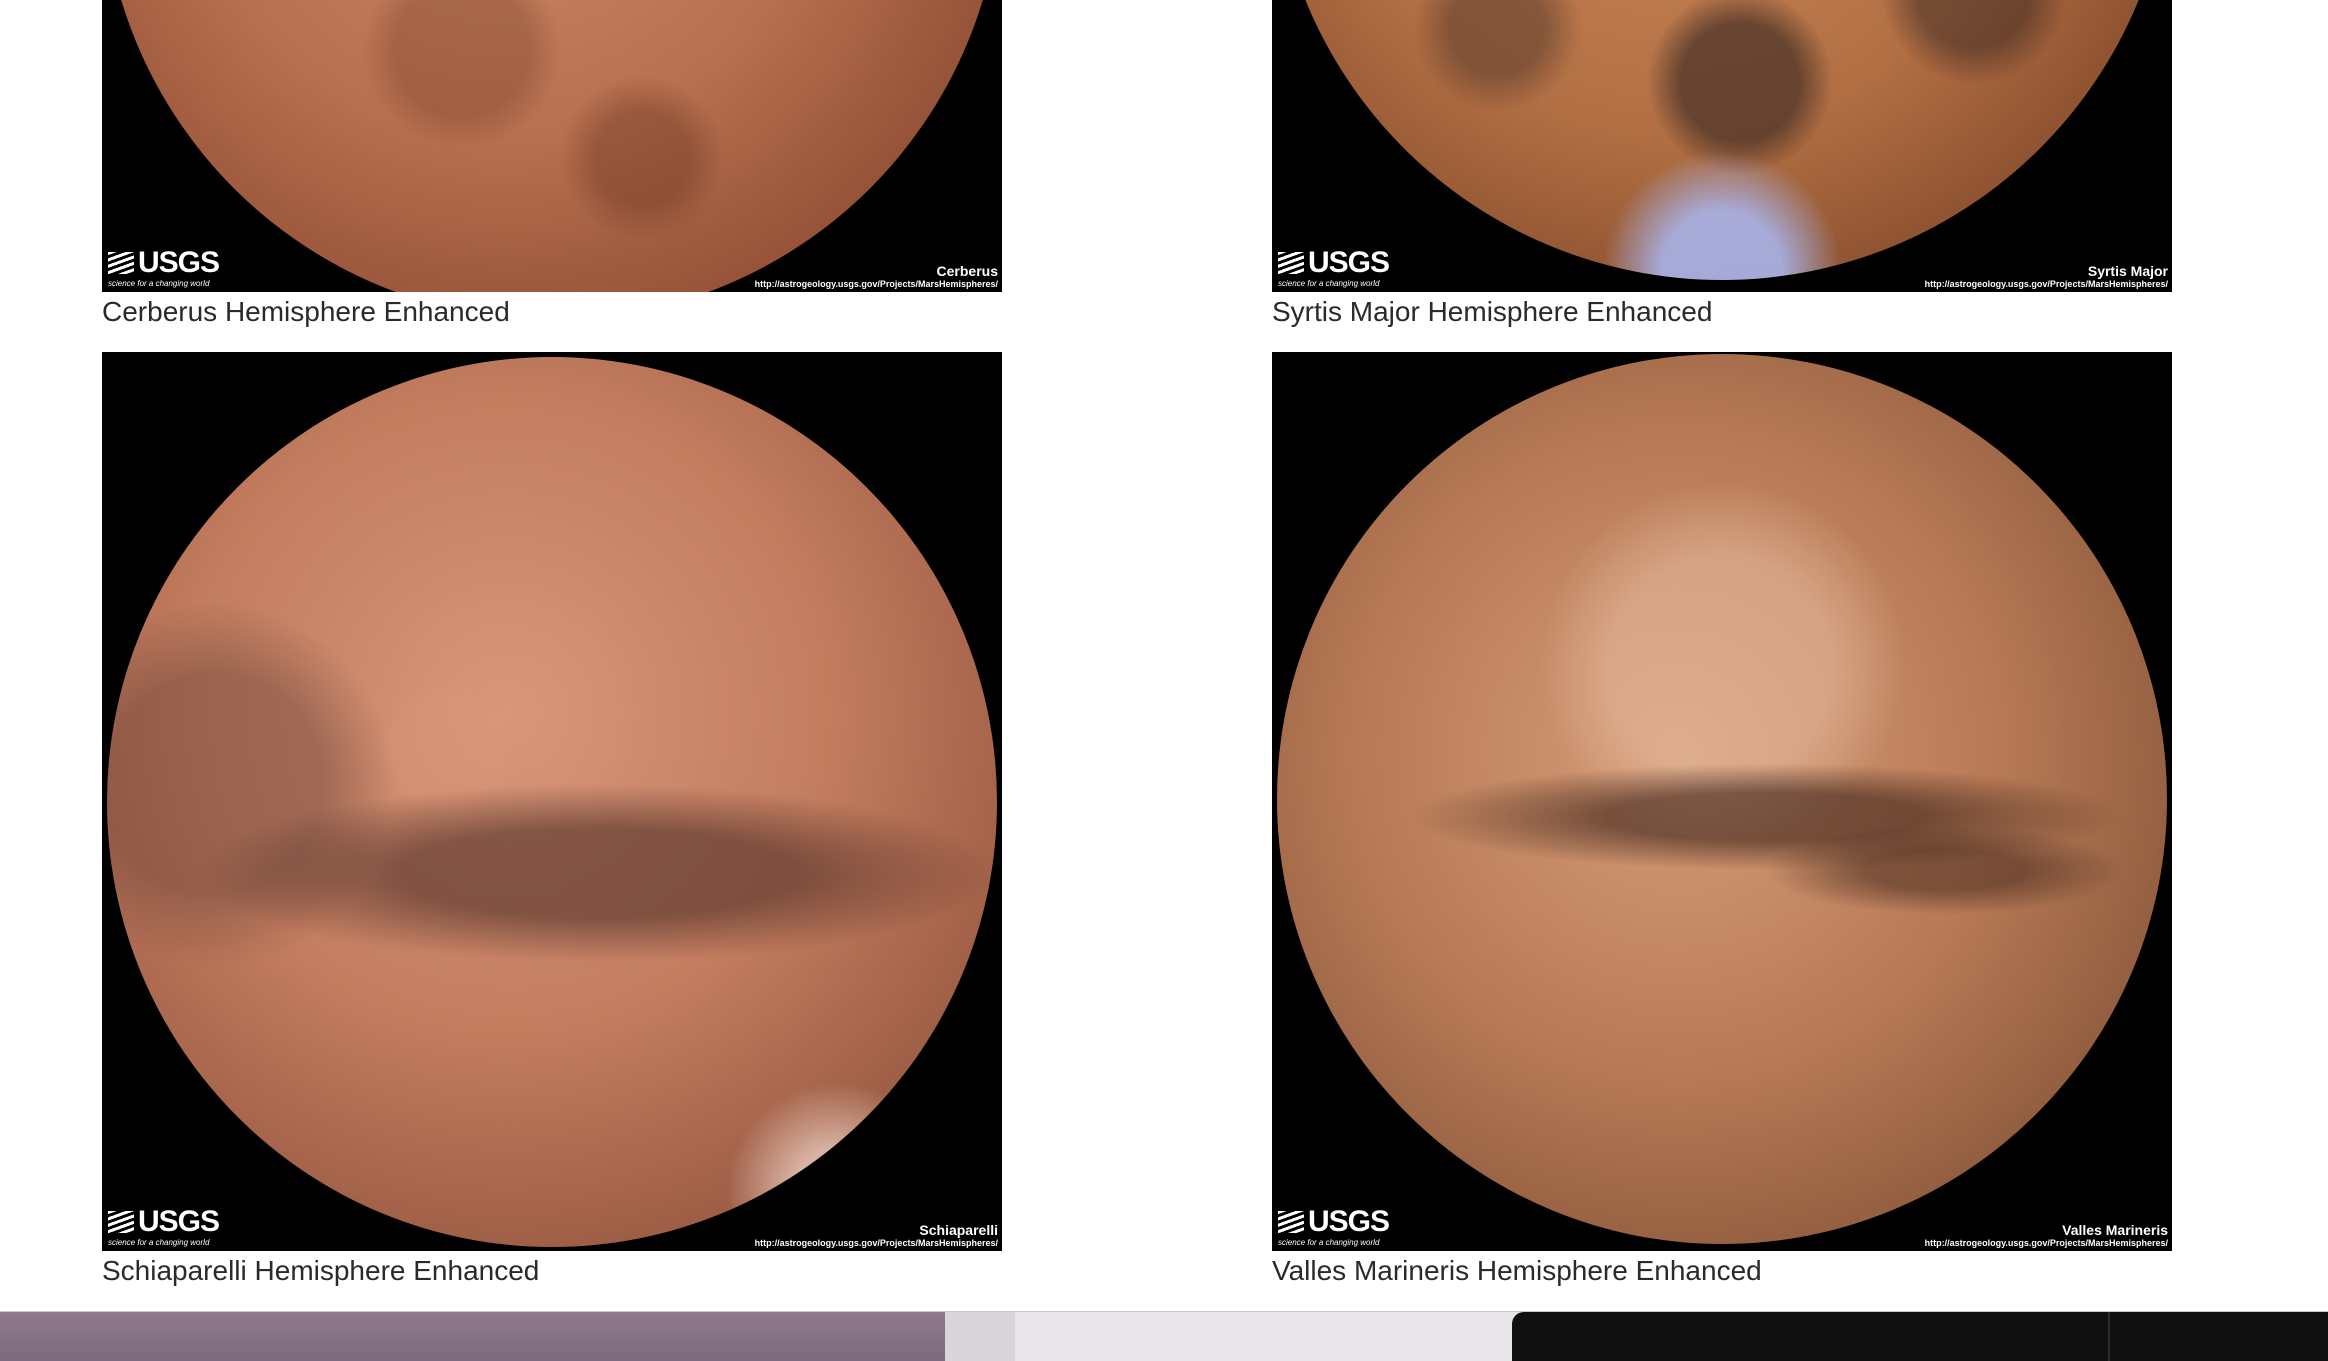 Image resolution: width=2328 pixels, height=1361 pixels. What do you see at coordinates (2115, 1229) in the screenshot?
I see `image-label: Valles Marineris` at bounding box center [2115, 1229].